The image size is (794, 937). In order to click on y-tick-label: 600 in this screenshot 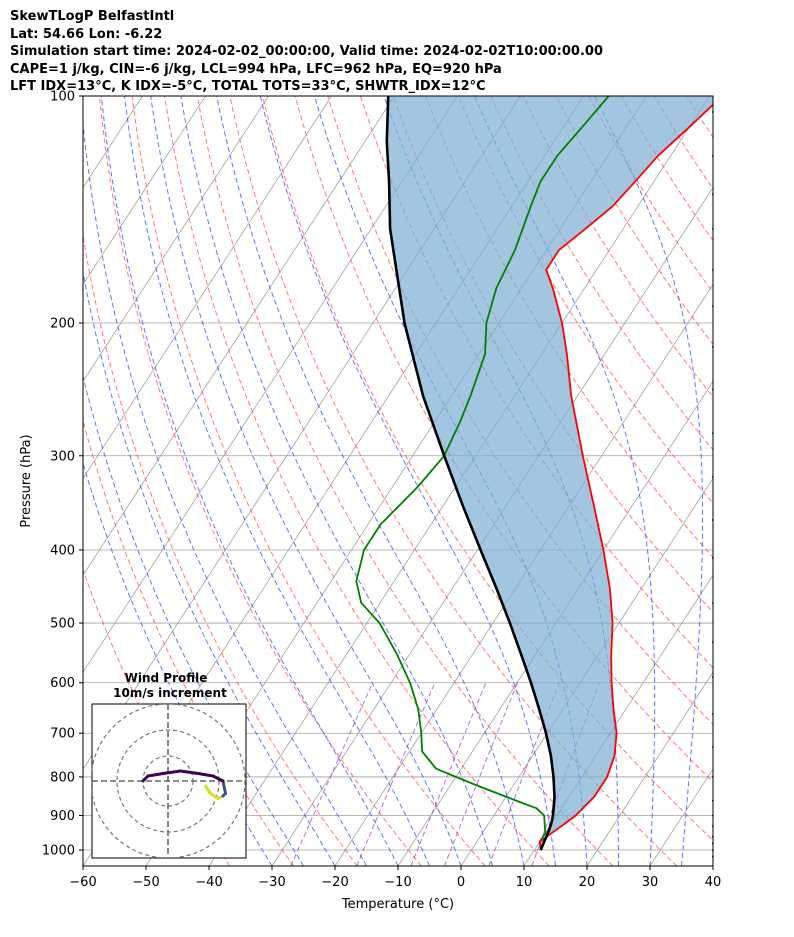, I will do `click(62, 683)`.